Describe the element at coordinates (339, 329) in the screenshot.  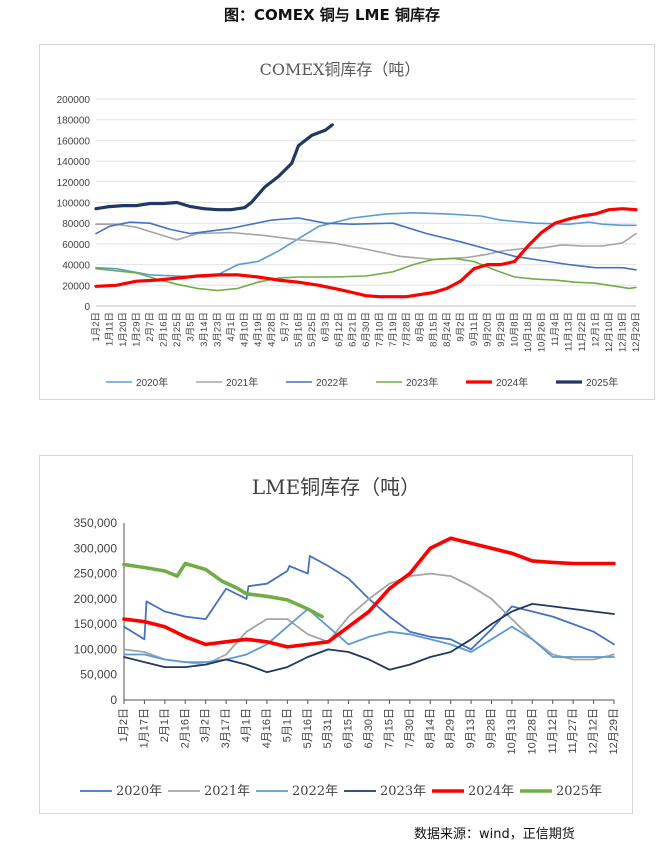
I see `x-tick-label: 6月12日` at that location.